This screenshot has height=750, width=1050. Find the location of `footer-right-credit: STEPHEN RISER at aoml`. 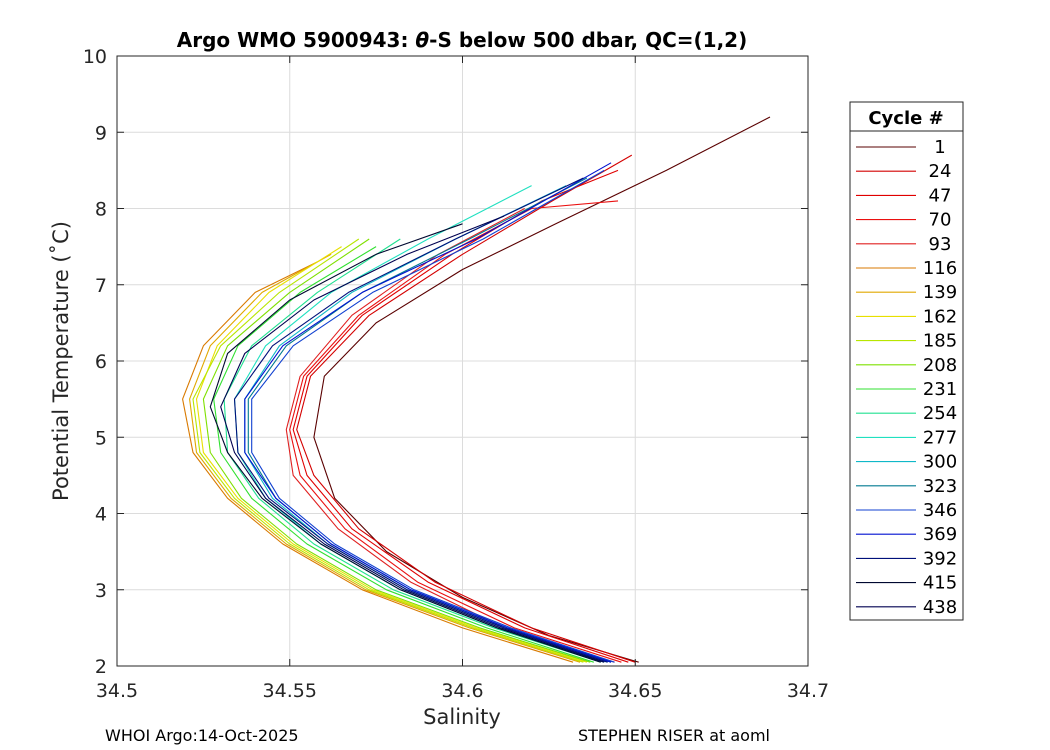

footer-right-credit: STEPHEN RISER at aoml is located at coordinates (674, 735).